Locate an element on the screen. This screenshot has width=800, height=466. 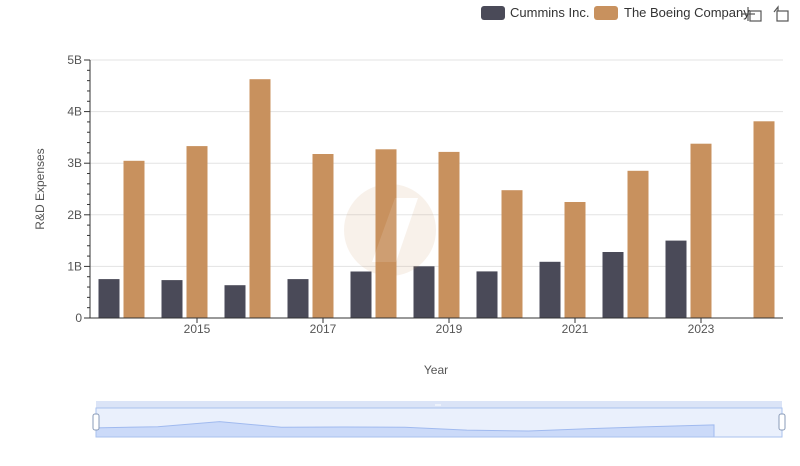
y-tick-label: 3B is located at coordinates (74, 163).